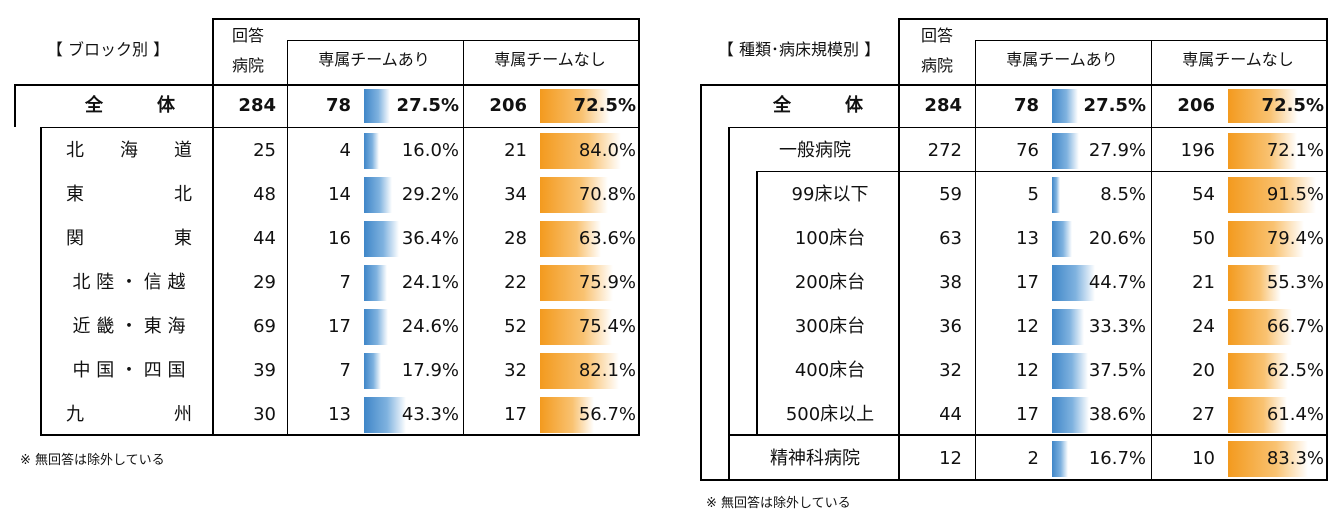 Image resolution: width=1344 pixels, height=512 pixels. I want to click on team-no-percent: 75.4%, so click(607, 326).